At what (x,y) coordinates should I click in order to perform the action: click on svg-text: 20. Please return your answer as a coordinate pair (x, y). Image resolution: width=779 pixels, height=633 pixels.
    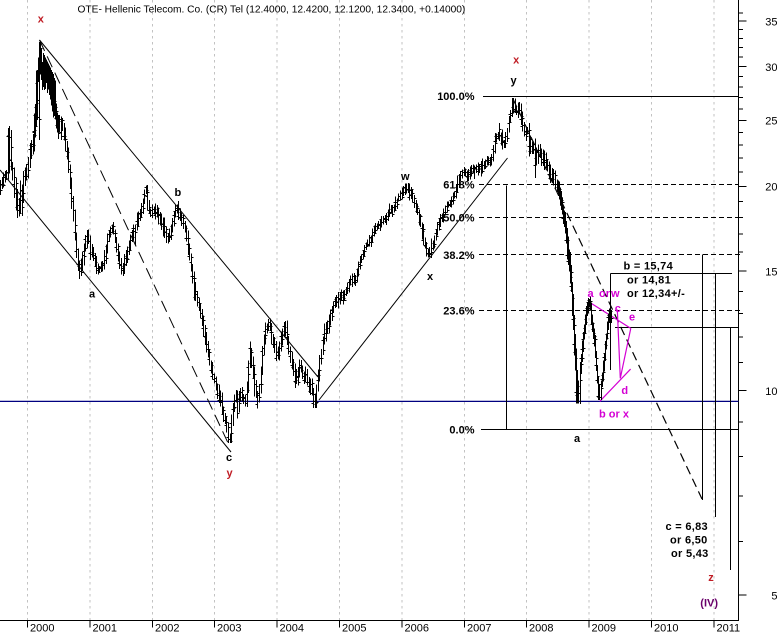
    Looking at the image, I should click on (771, 188).